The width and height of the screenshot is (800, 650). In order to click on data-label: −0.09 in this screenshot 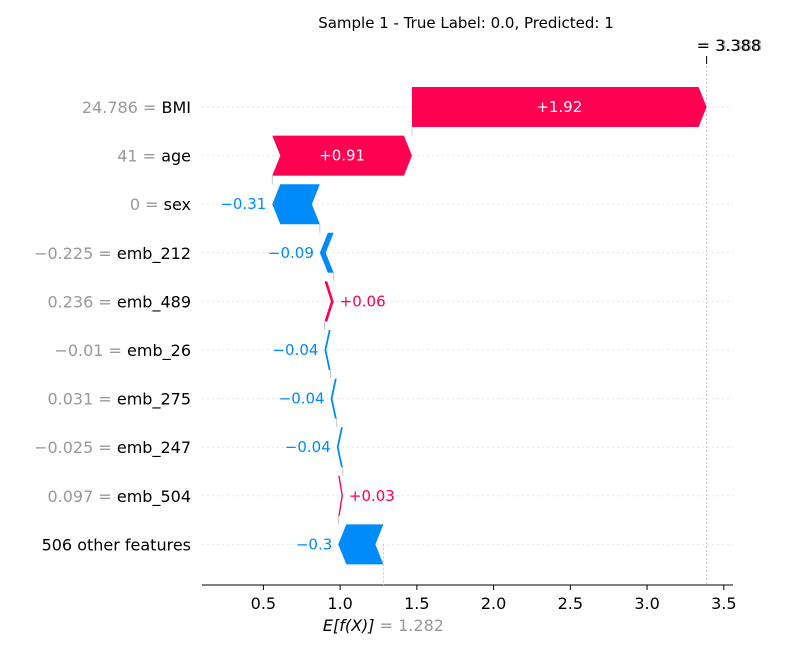, I will do `click(291, 253)`.